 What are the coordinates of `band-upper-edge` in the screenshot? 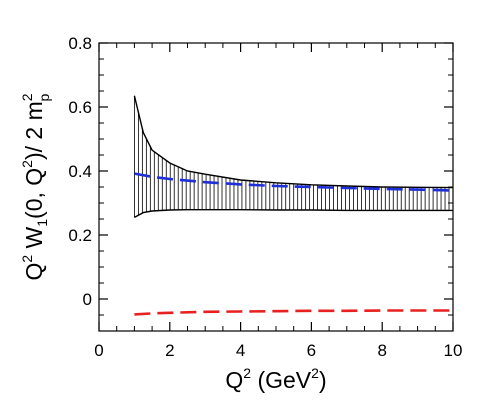 It's located at (293, 142).